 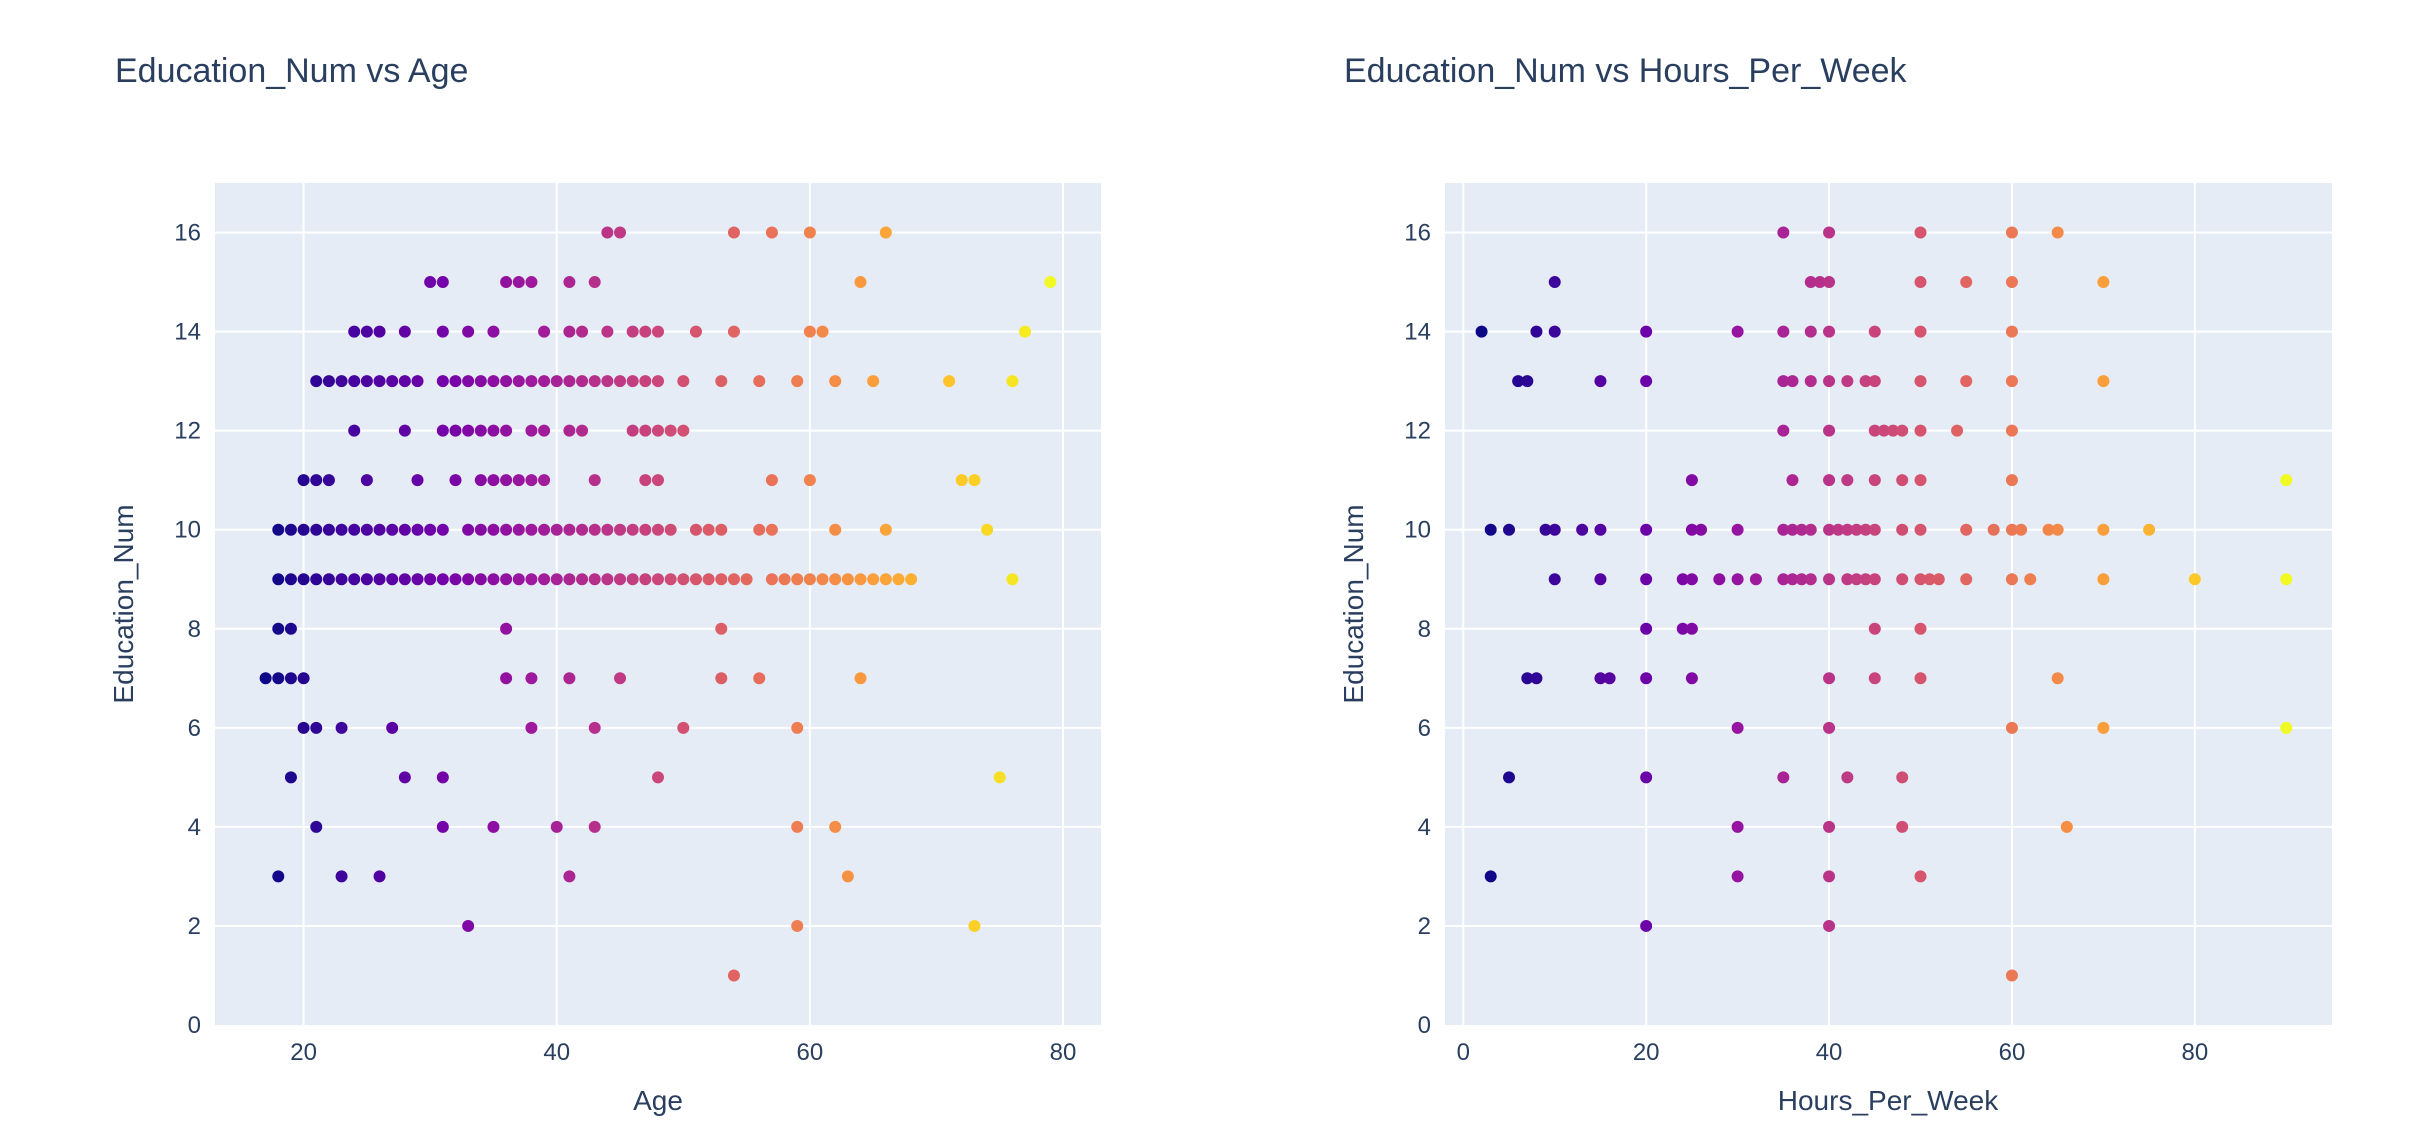 I want to click on y-tick-label: 10, so click(x=187, y=530).